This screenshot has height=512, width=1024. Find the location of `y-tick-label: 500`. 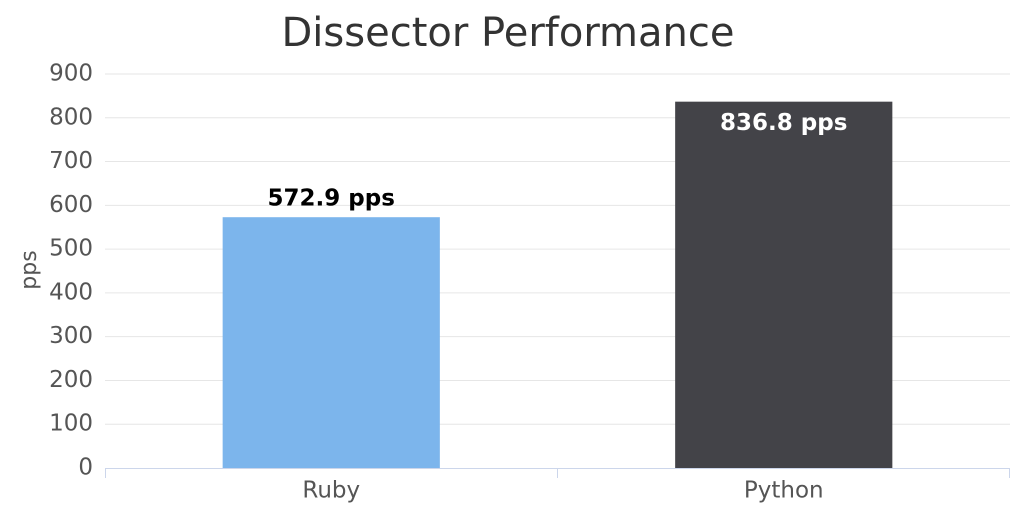

y-tick-label: 500 is located at coordinates (71, 249).